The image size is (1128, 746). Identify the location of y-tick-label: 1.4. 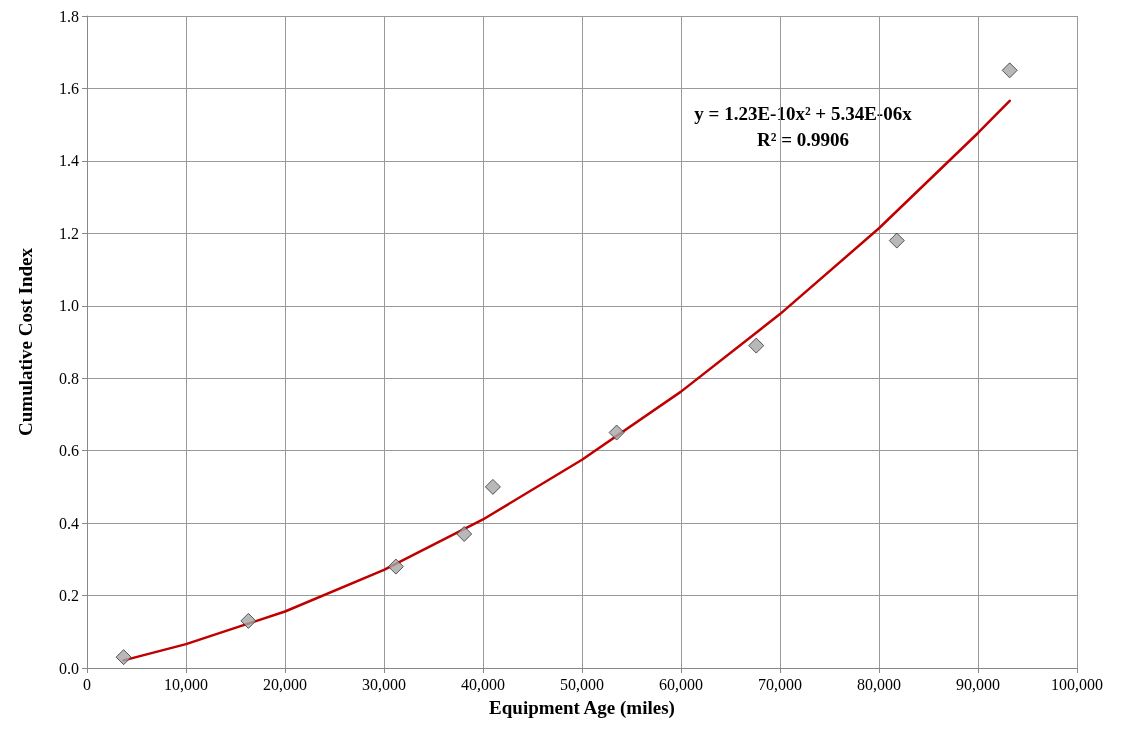
(69, 161).